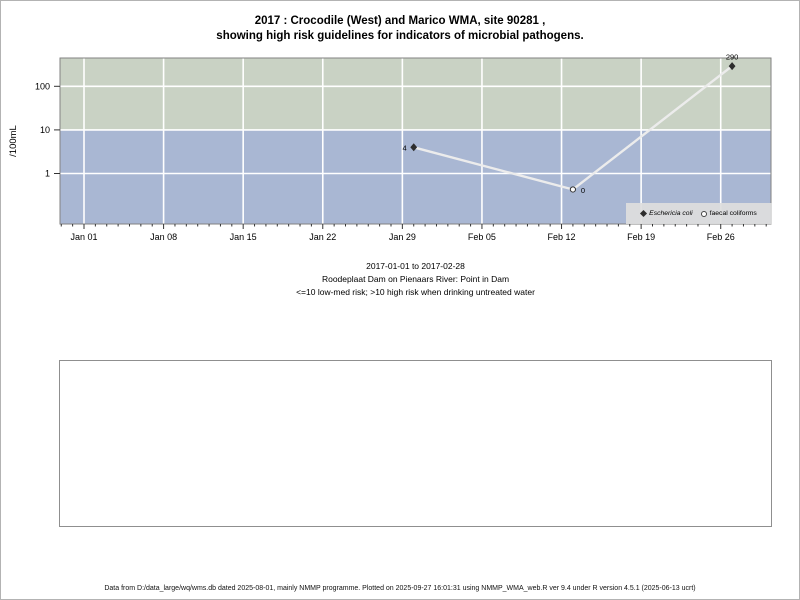  What do you see at coordinates (482, 237) in the screenshot?
I see `x-tick-label: Feb 05` at bounding box center [482, 237].